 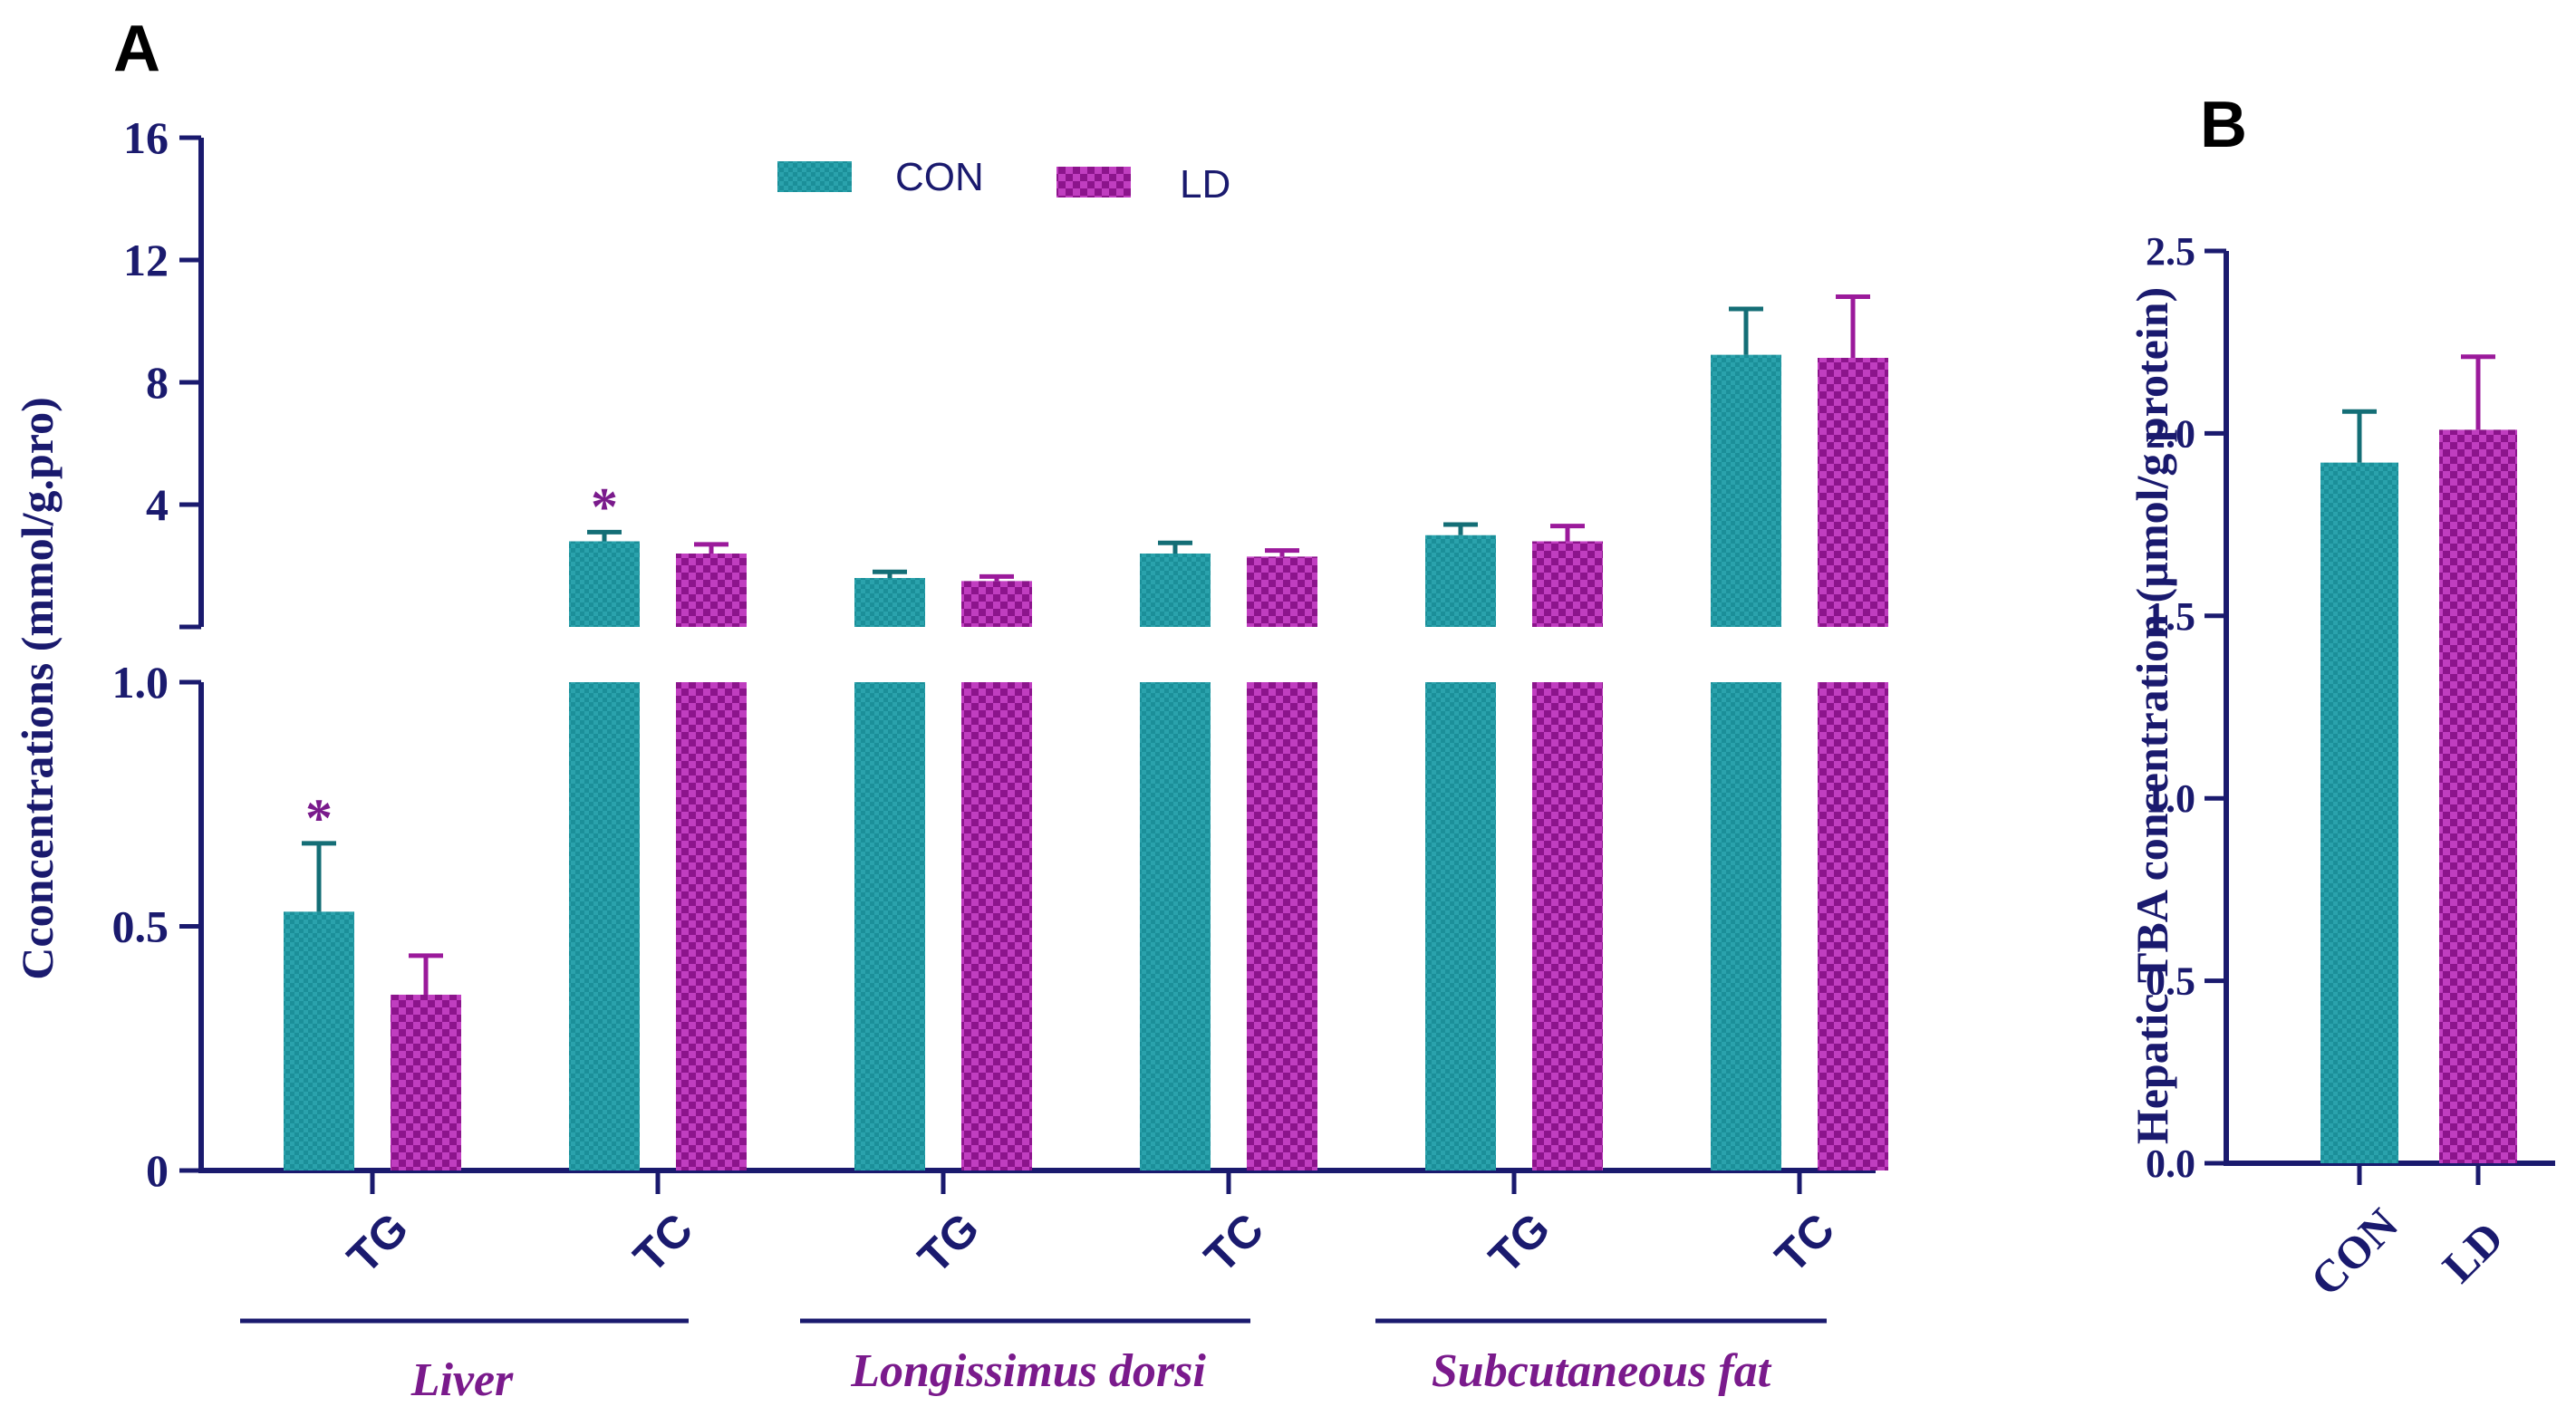 What do you see at coordinates (2170, 1164) in the screenshot?
I see `panel-b-y-tick-label: 0.0` at bounding box center [2170, 1164].